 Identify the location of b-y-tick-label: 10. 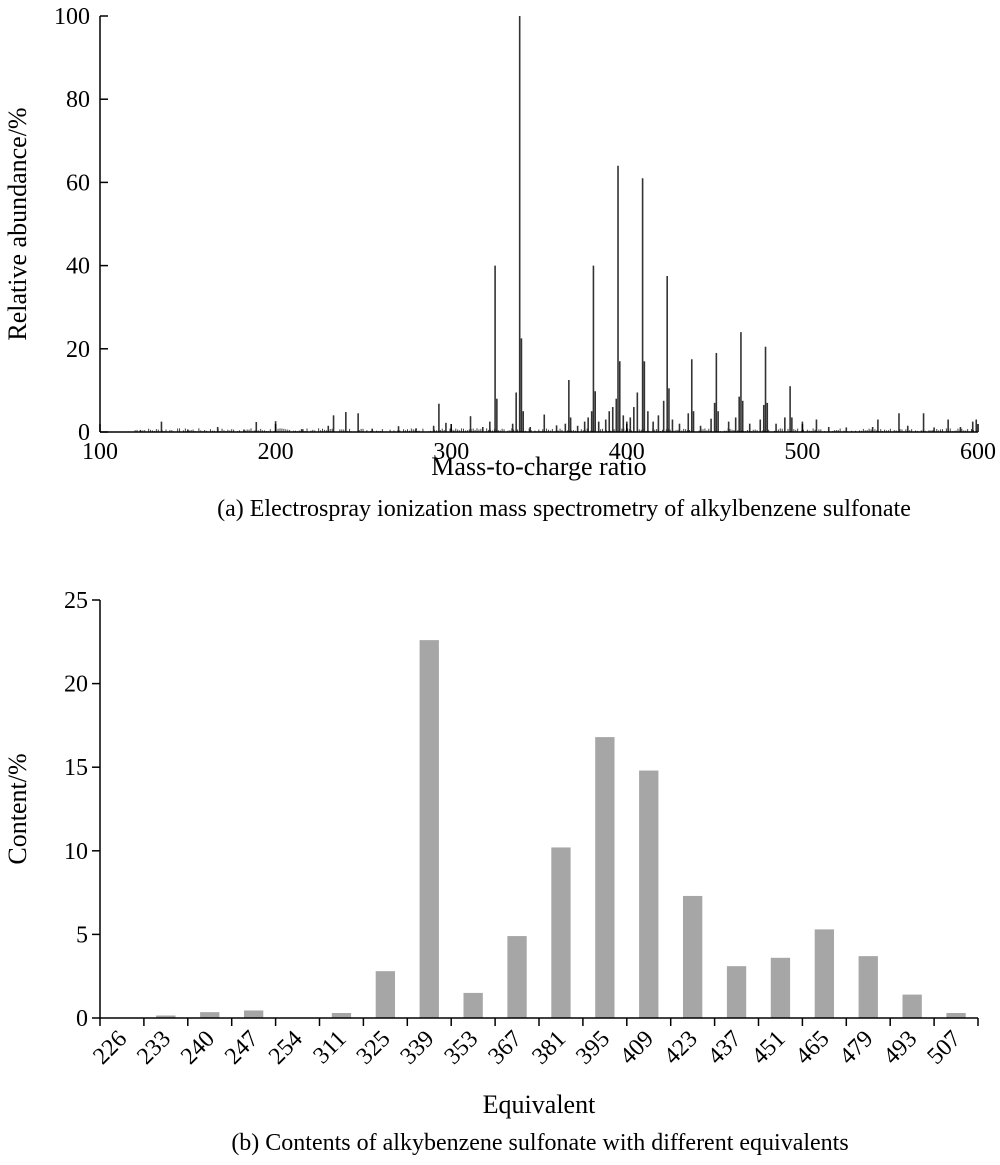
(76, 852).